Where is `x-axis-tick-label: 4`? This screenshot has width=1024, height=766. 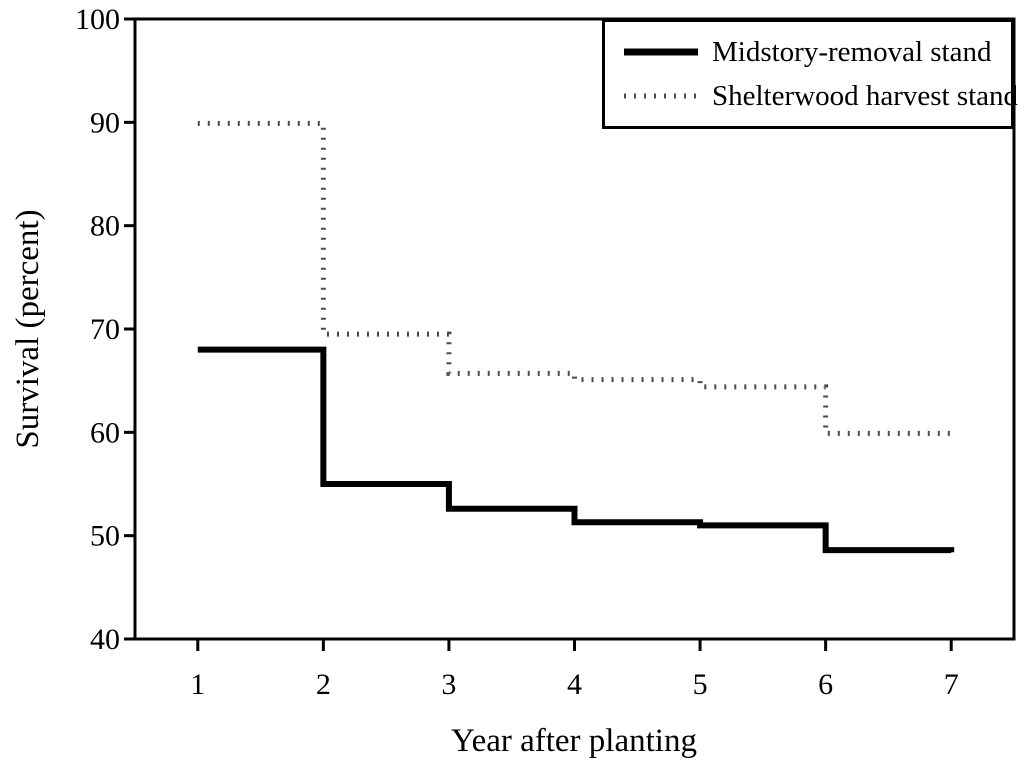 x-axis-tick-label: 4 is located at coordinates (574, 684).